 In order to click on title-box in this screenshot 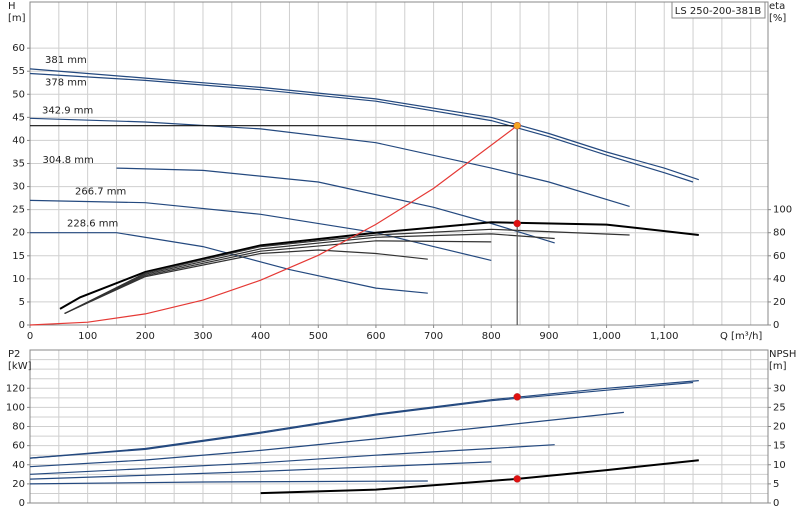, I will do `click(718, 10)`.